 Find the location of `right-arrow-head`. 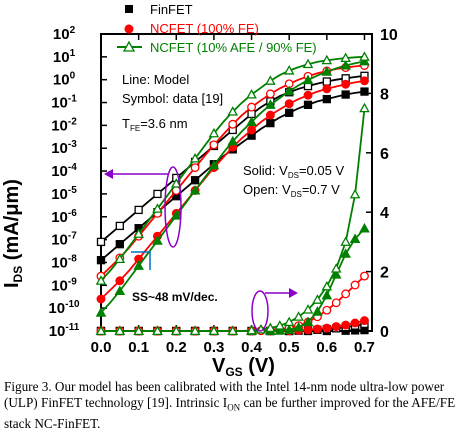

right-arrow-head is located at coordinates (293, 293).